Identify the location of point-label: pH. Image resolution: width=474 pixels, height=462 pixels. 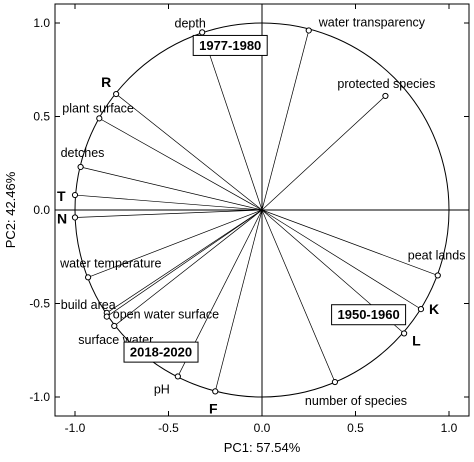
(162, 389).